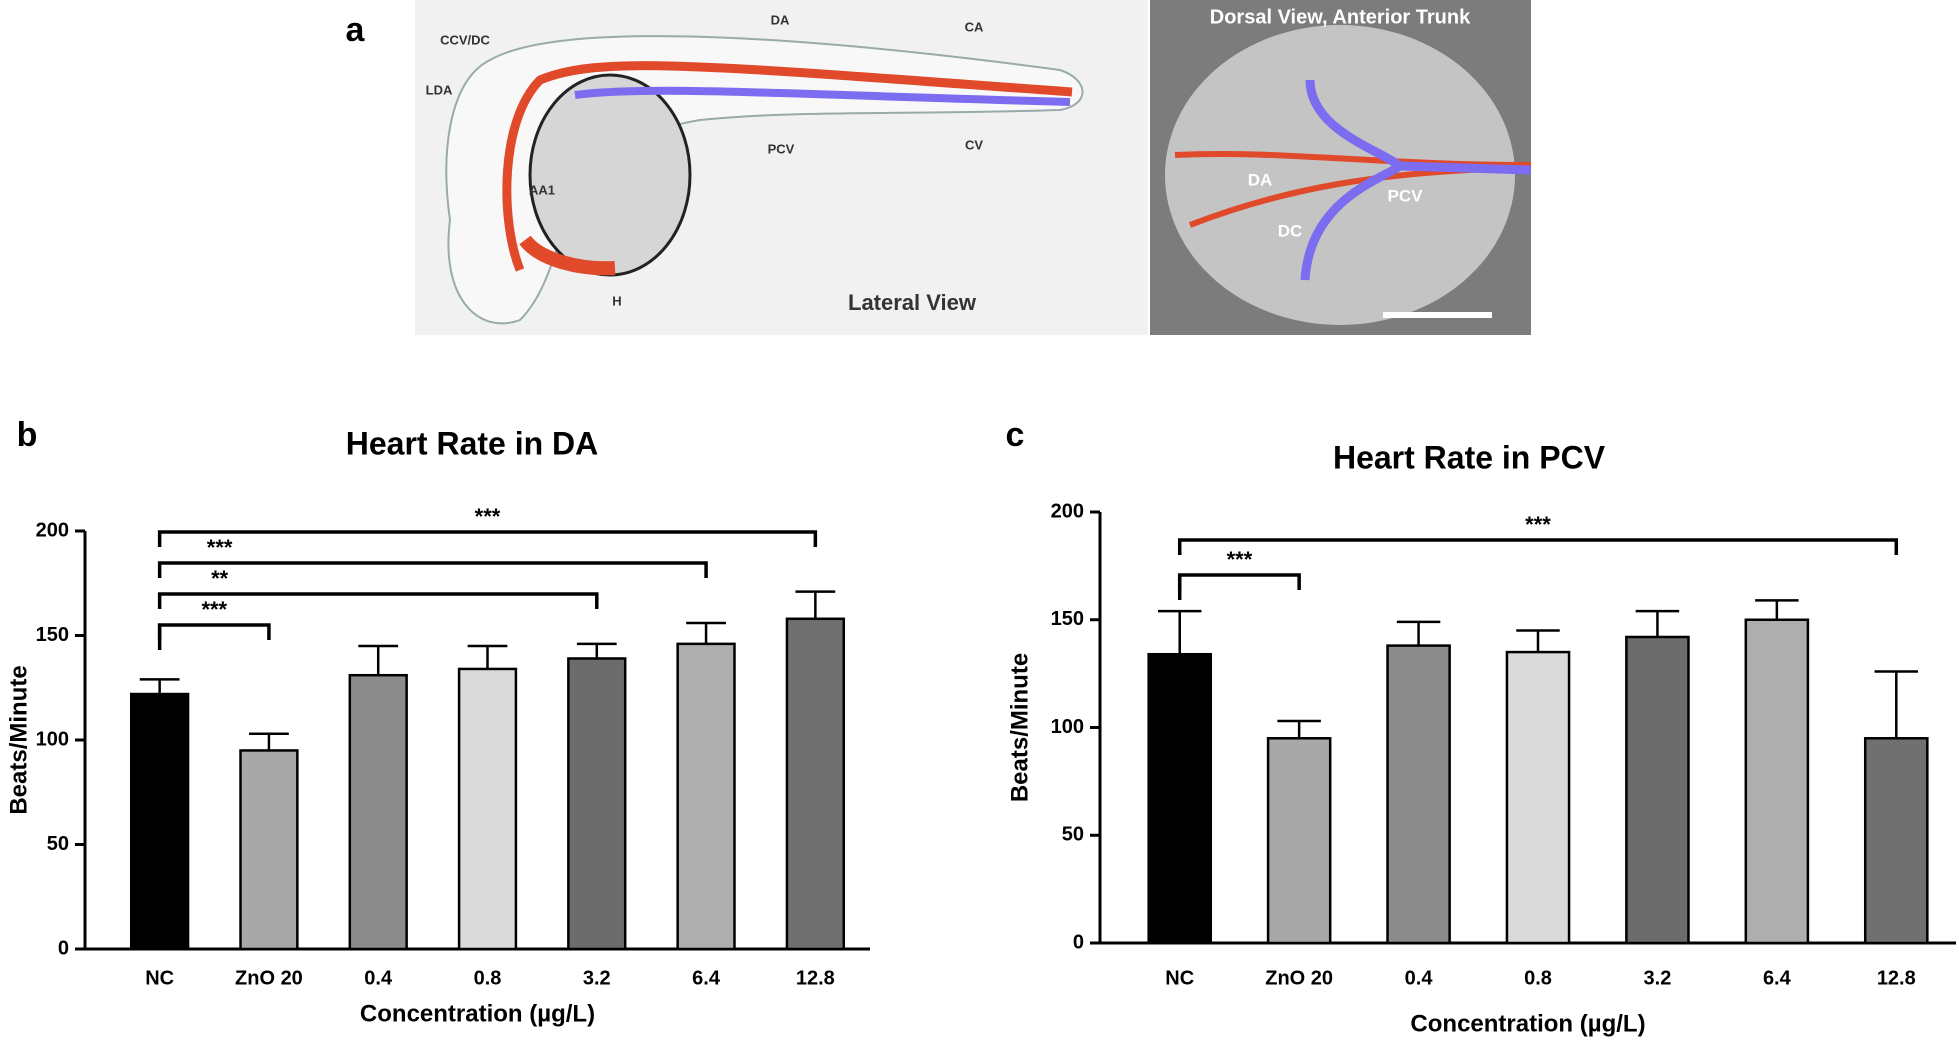  What do you see at coordinates (616, 300) in the screenshot?
I see `vessel-label: H` at bounding box center [616, 300].